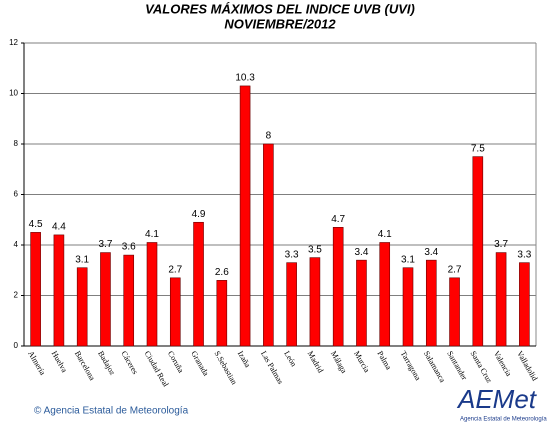 This screenshot has height=424, width=550. I want to click on logo: AEMet, so click(497, 399).